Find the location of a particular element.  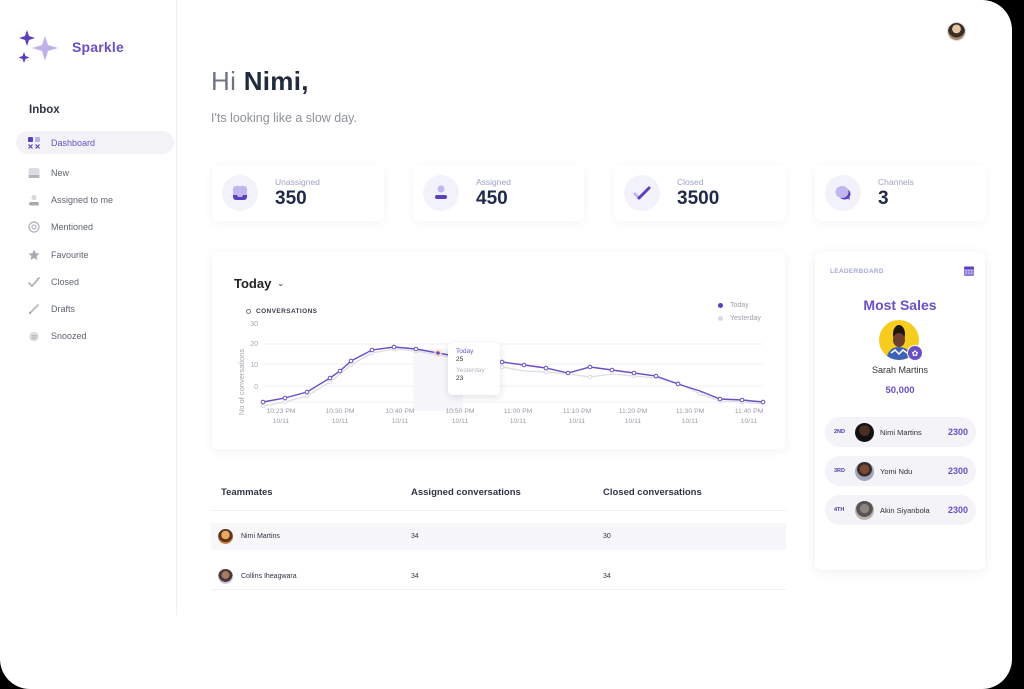

leaderboard-row: 4TH Akin Siyanbola 2300 is located at coordinates (900, 510).